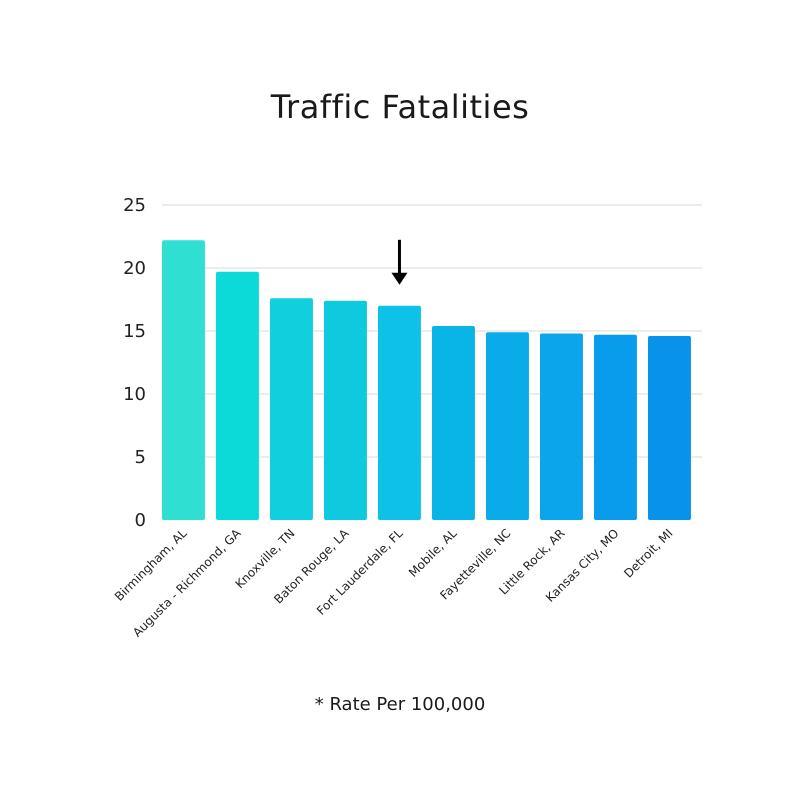 The height and width of the screenshot is (800, 800). What do you see at coordinates (400, 704) in the screenshot?
I see `footnote: * Rate Per 100,000` at bounding box center [400, 704].